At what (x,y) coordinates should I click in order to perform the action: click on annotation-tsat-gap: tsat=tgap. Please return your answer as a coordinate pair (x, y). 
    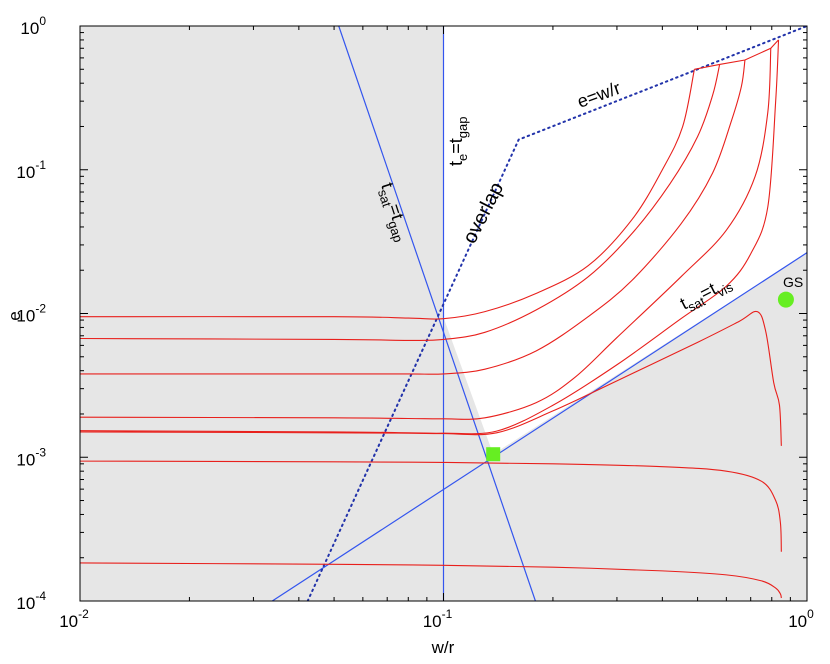
    Looking at the image, I should click on (393, 212).